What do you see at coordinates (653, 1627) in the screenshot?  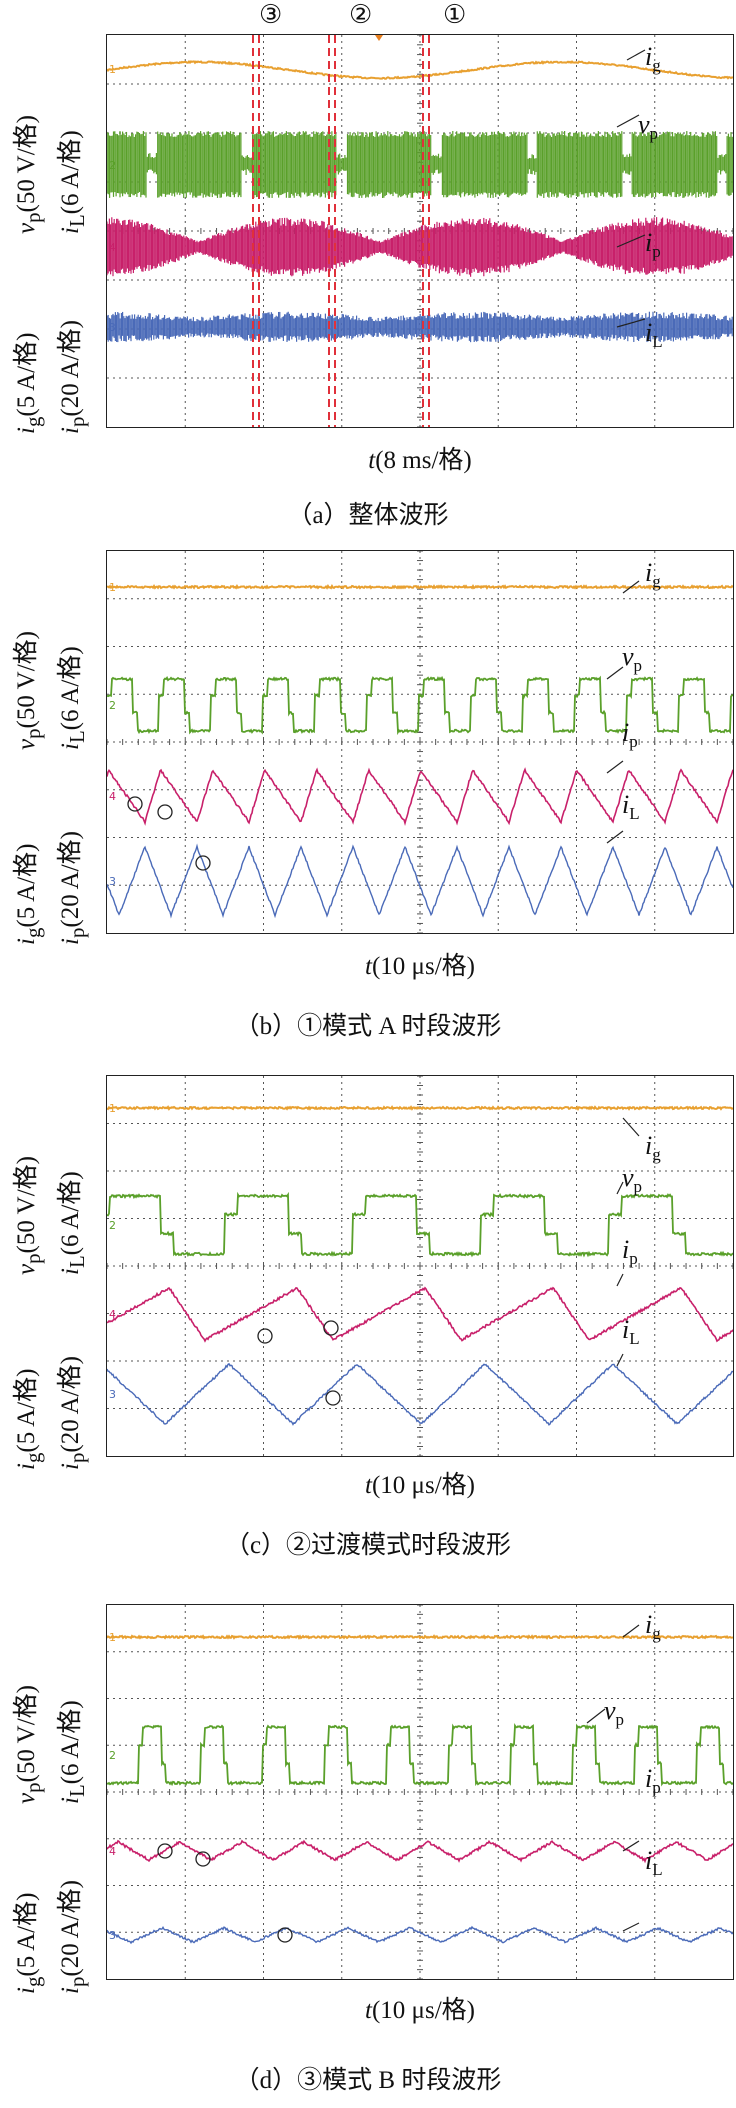 I see `signal-label-ig-d: ig` at bounding box center [653, 1627].